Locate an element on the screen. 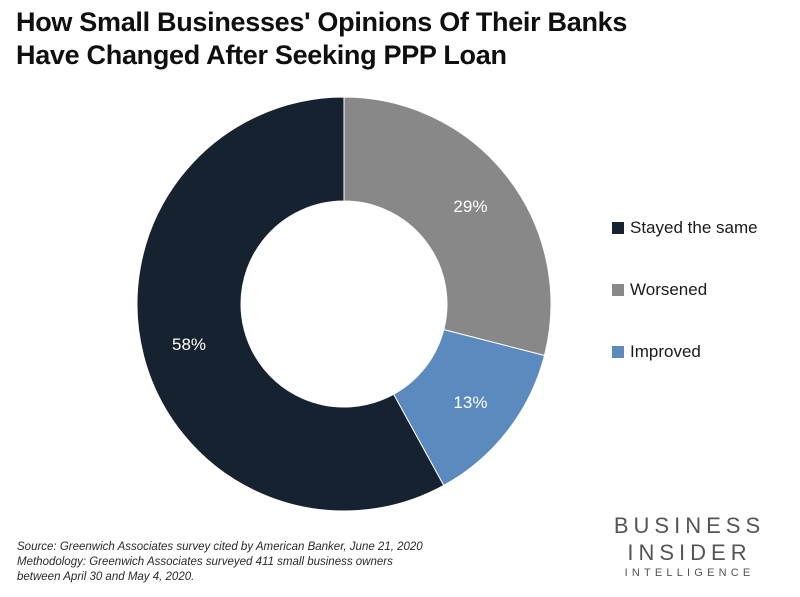 Image resolution: width=800 pixels, height=597 pixels. chart-title-line-2: Have Changed After Seeking PPP Loan is located at coordinates (261, 55).